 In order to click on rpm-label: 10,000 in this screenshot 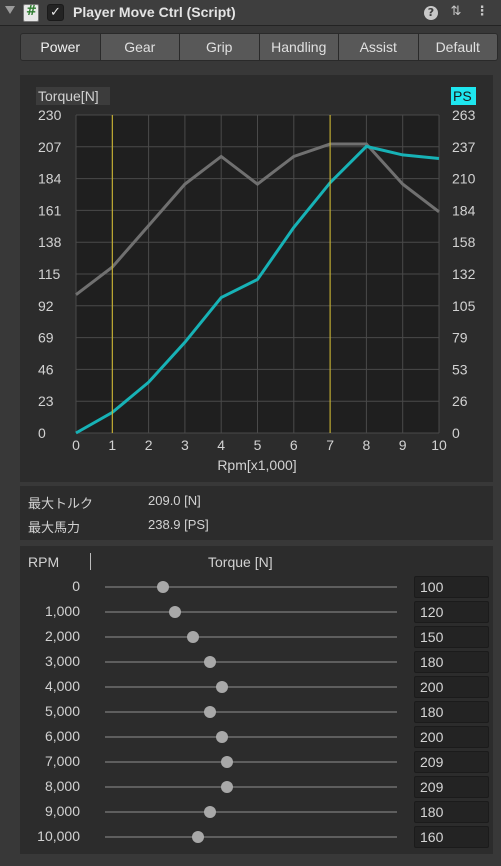, I will do `click(58, 836)`.